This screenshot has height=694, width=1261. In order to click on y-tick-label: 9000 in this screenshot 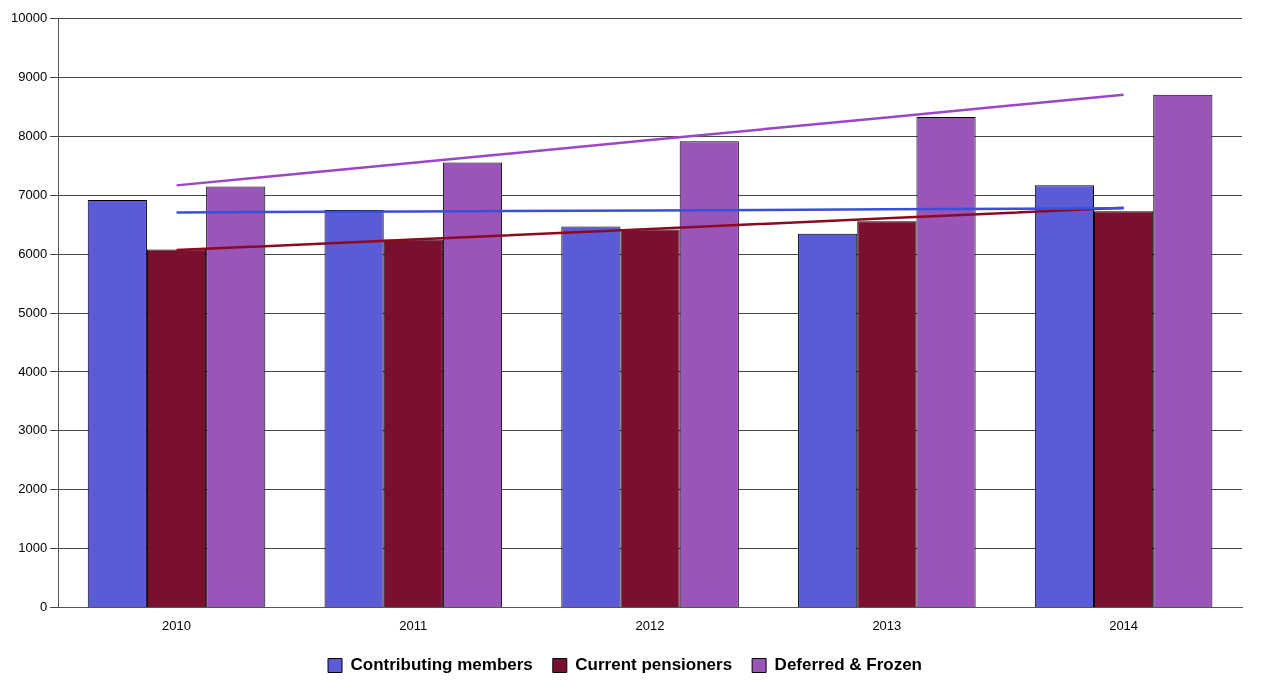, I will do `click(33, 77)`.